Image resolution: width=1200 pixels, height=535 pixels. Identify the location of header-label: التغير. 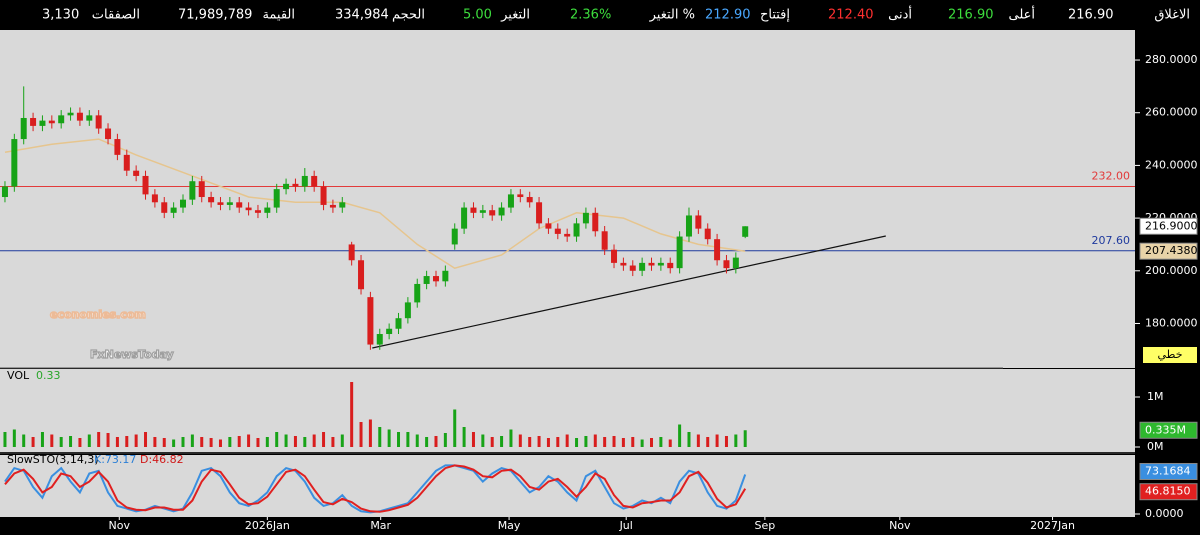
(515, 15).